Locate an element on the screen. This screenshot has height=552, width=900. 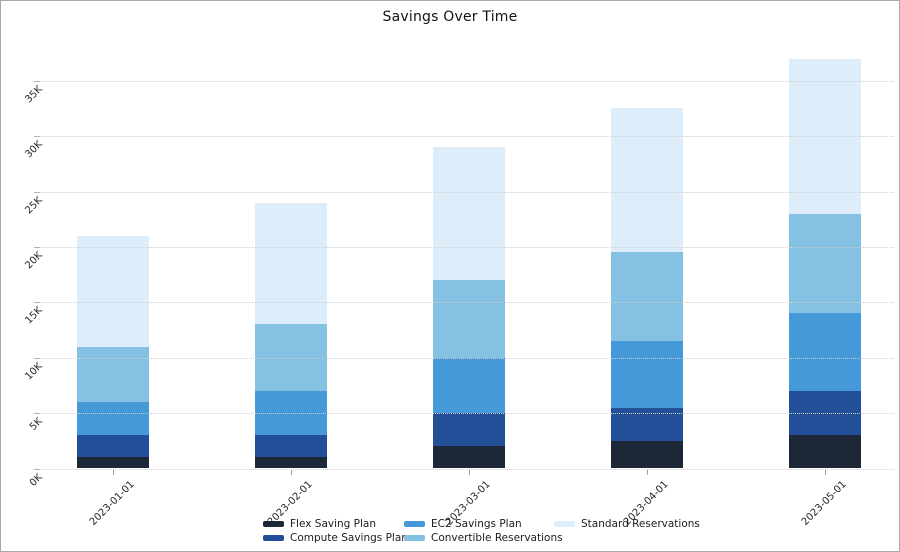
legend-item-series0: Flex Saving Plan is located at coordinates (319, 524).